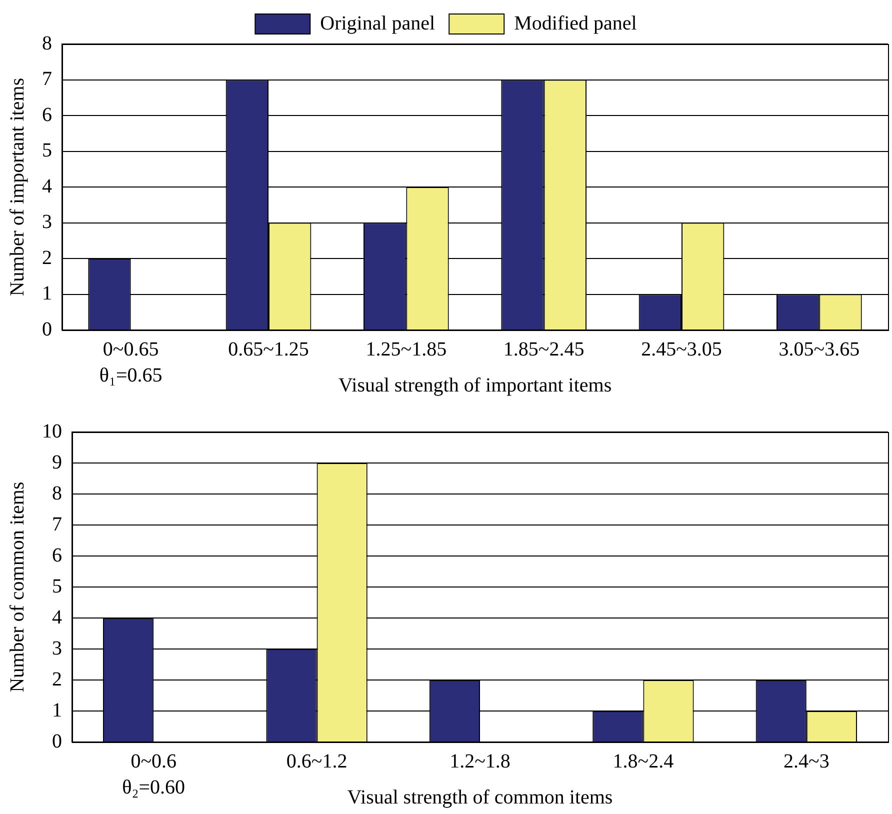 Image resolution: width=892 pixels, height=814 pixels. What do you see at coordinates (17, 187) in the screenshot?
I see `y-axis-title: Number of important items` at bounding box center [17, 187].